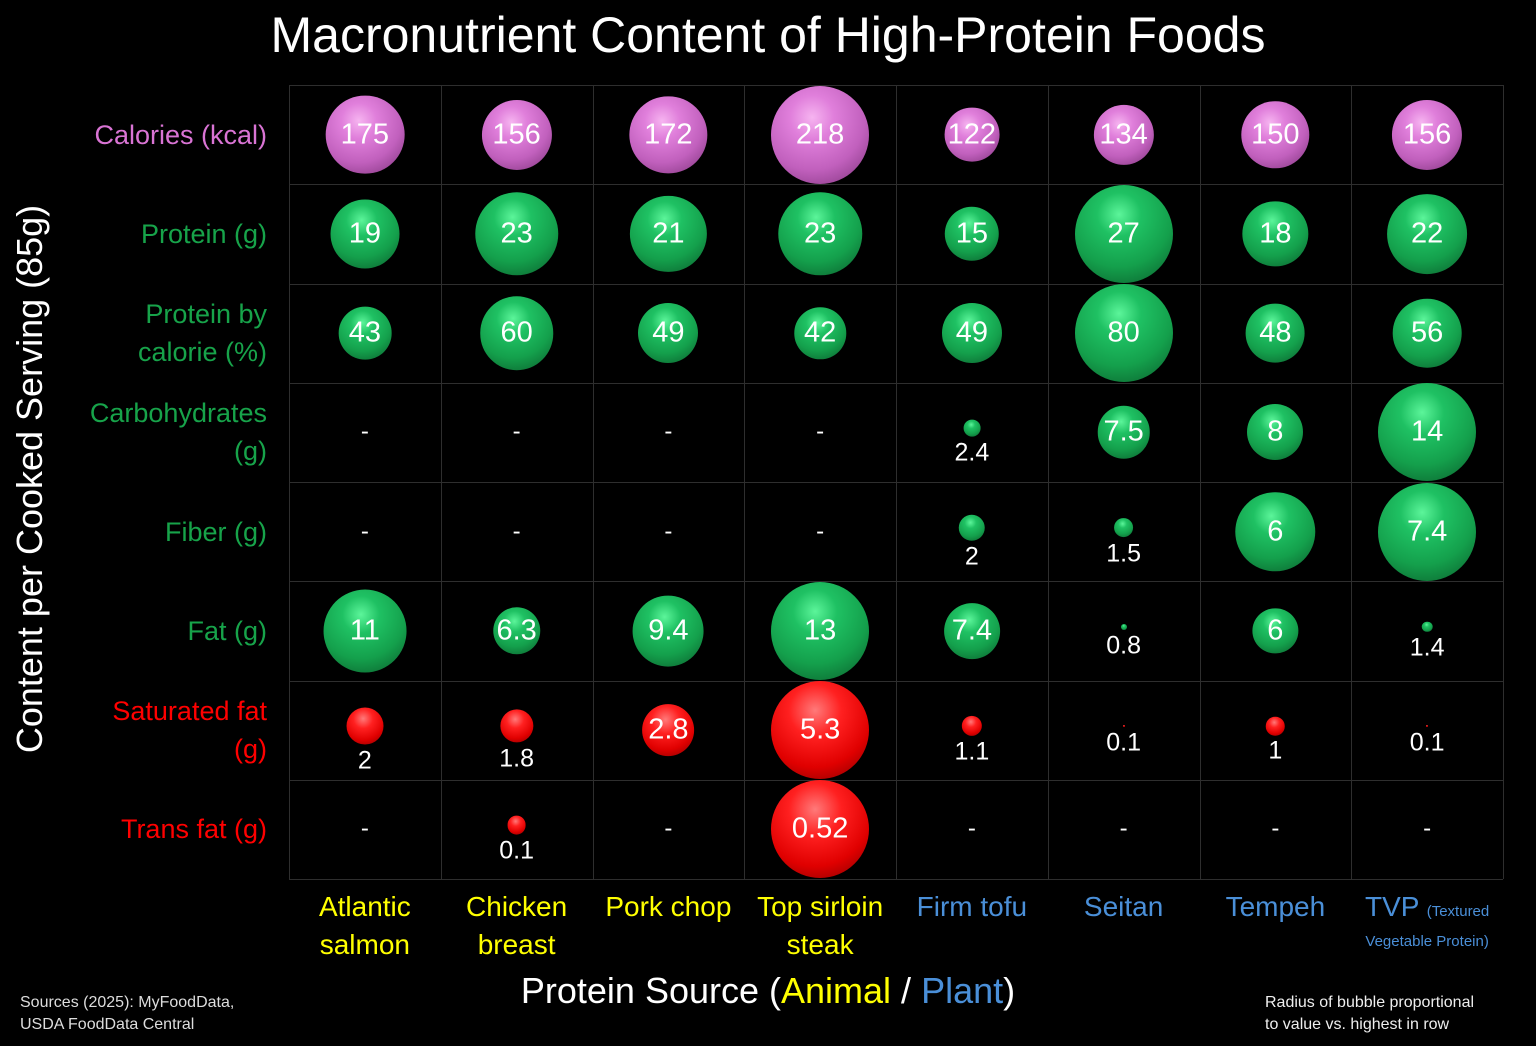 Image resolution: width=1536 pixels, height=1046 pixels. I want to click on column-label: Chicken breast, so click(517, 926).